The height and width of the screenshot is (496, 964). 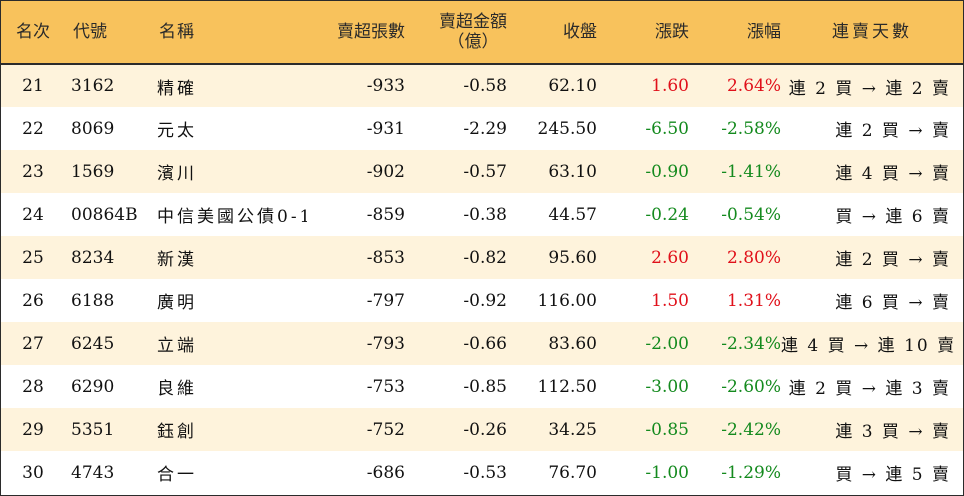 I want to click on cell-name: 新漢, so click(x=177, y=260).